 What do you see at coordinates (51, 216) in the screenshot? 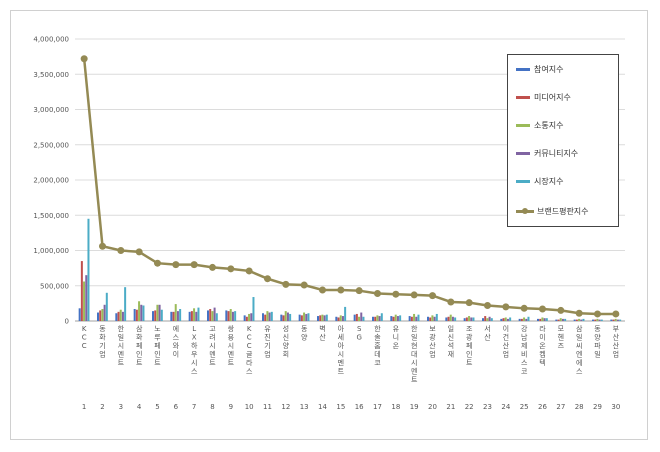
I see `y-tick-label: 1,500,000` at bounding box center [51, 216].